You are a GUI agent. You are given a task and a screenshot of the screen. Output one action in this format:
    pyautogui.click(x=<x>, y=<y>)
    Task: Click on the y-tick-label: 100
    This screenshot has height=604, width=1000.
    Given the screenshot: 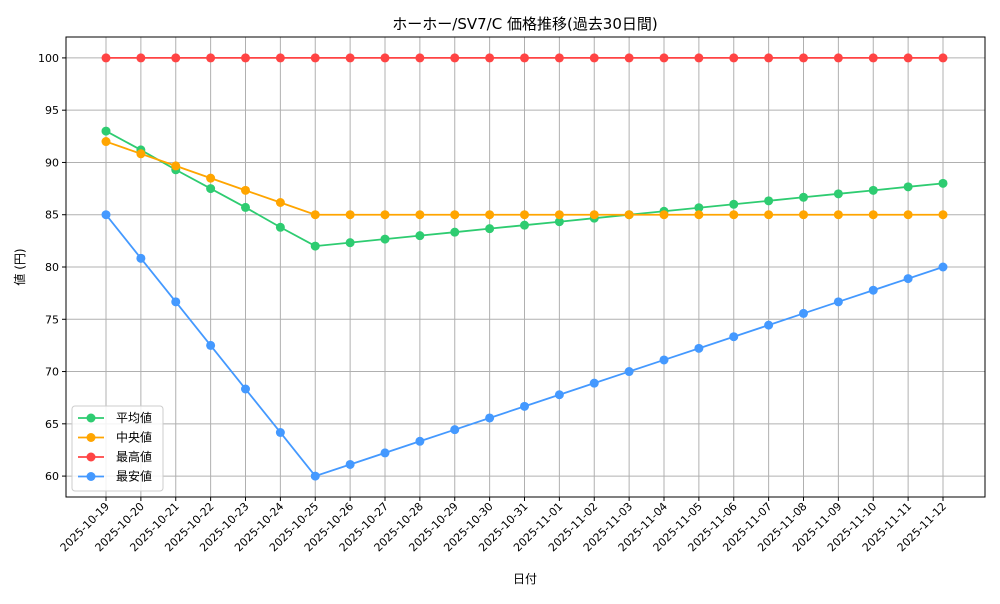 What is the action you would take?
    pyautogui.click(x=48, y=58)
    